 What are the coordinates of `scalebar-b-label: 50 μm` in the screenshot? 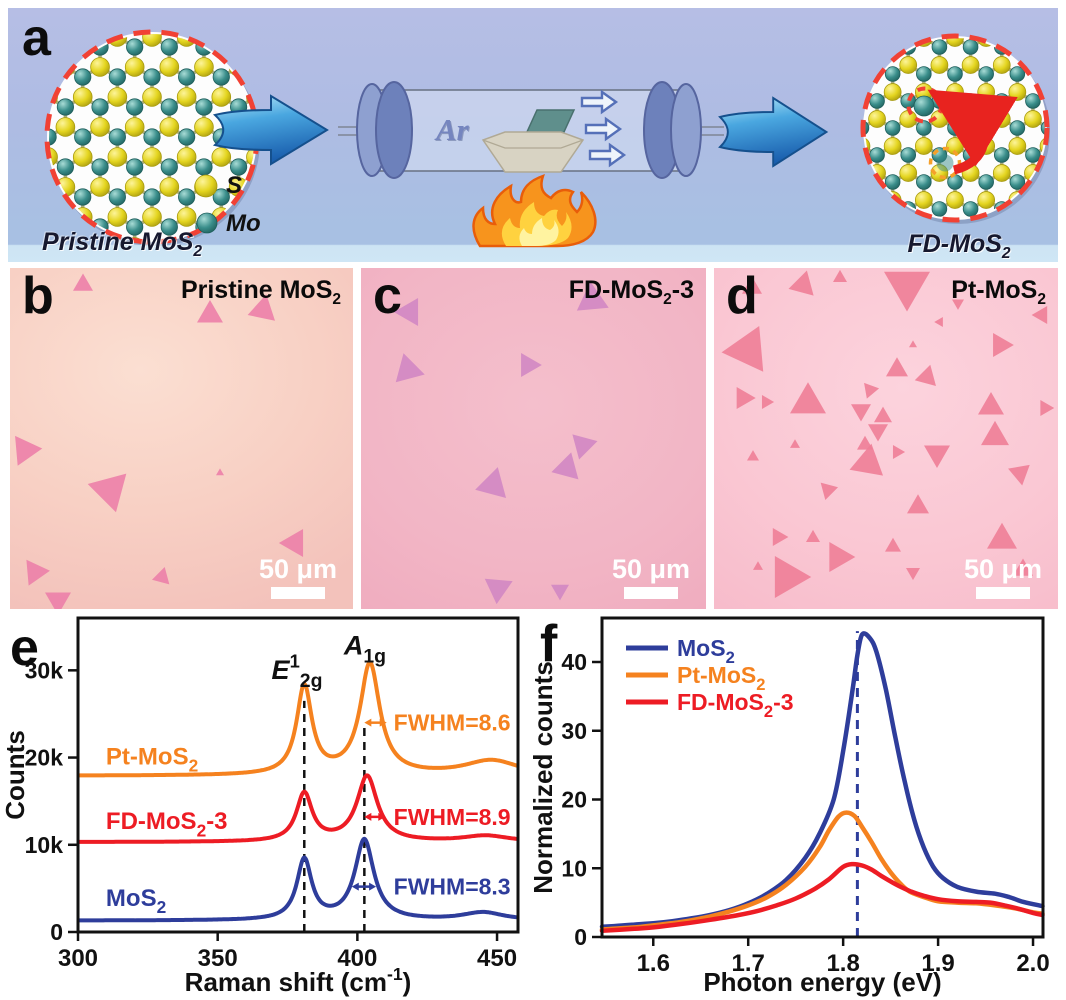 It's located at (297, 569).